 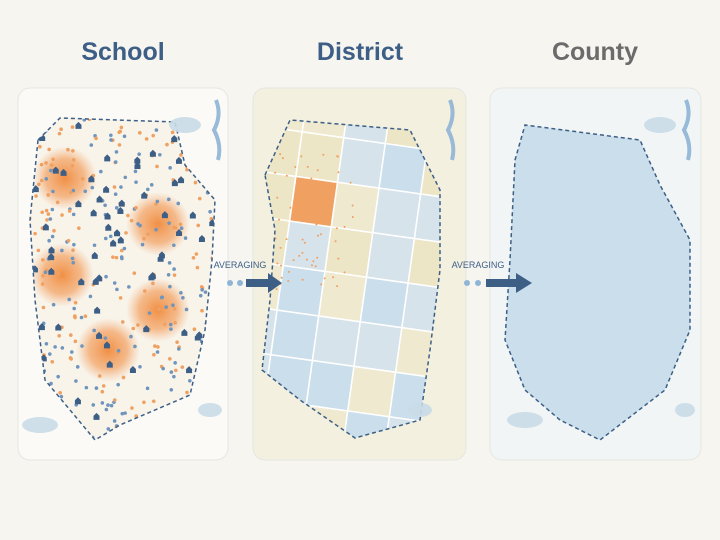 What do you see at coordinates (498, 283) in the screenshot?
I see `arrow` at bounding box center [498, 283].